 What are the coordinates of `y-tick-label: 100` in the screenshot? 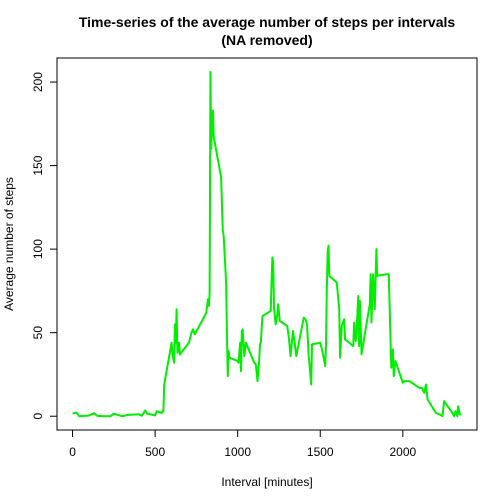 It's located at (38, 249).